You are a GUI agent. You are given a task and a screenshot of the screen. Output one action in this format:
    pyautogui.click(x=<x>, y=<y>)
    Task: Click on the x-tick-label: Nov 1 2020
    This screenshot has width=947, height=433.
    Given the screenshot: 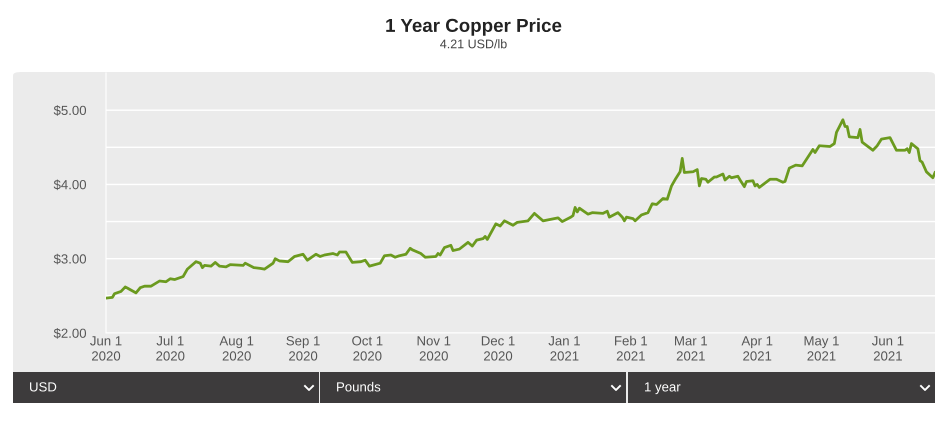 What is the action you would take?
    pyautogui.click(x=434, y=348)
    